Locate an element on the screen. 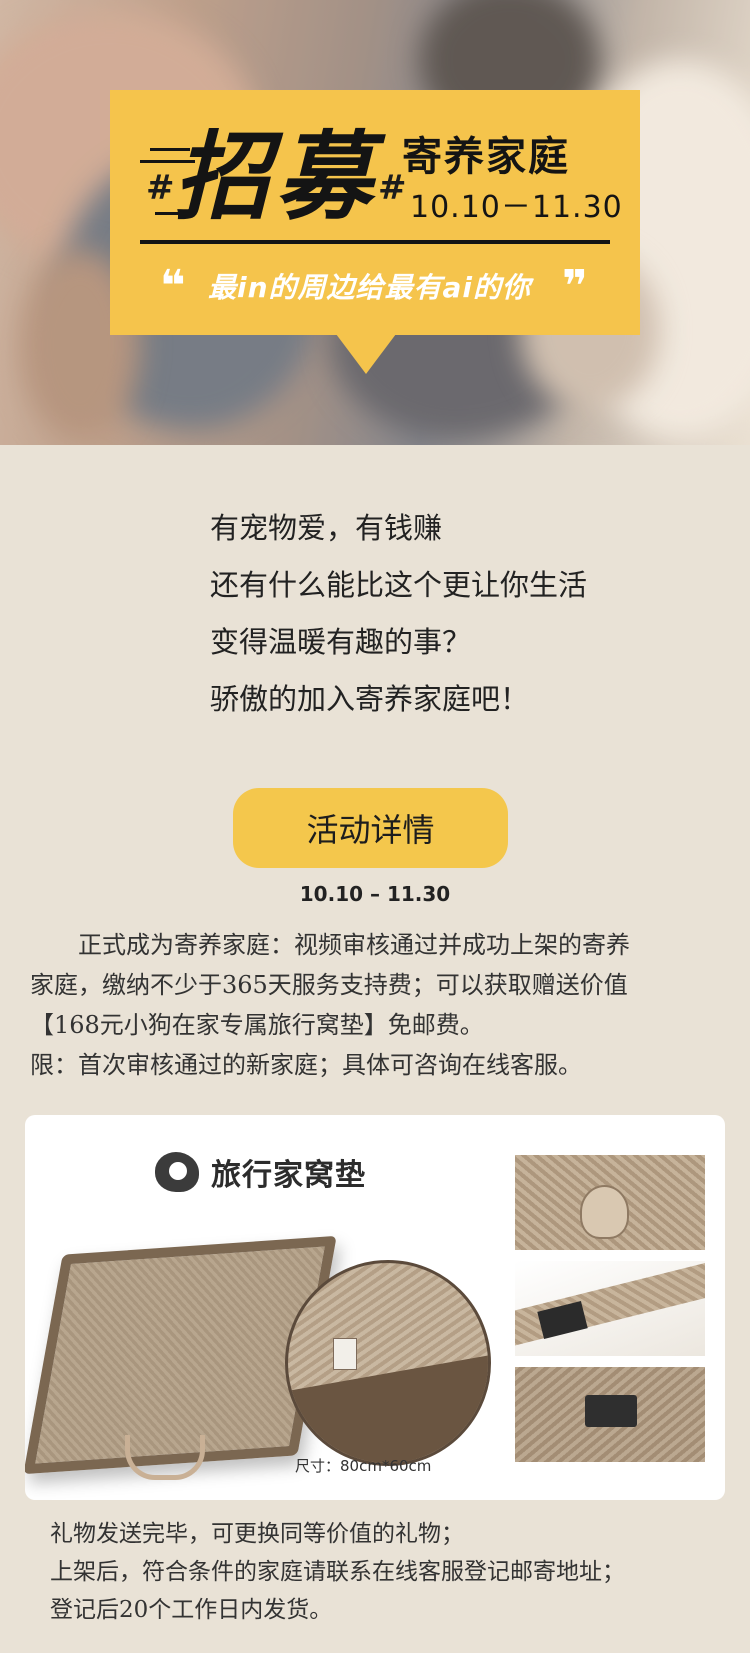  rules-line: 家庭，缴纳不少于365天服务支持费；可以获取赠送价值 is located at coordinates (329, 985).